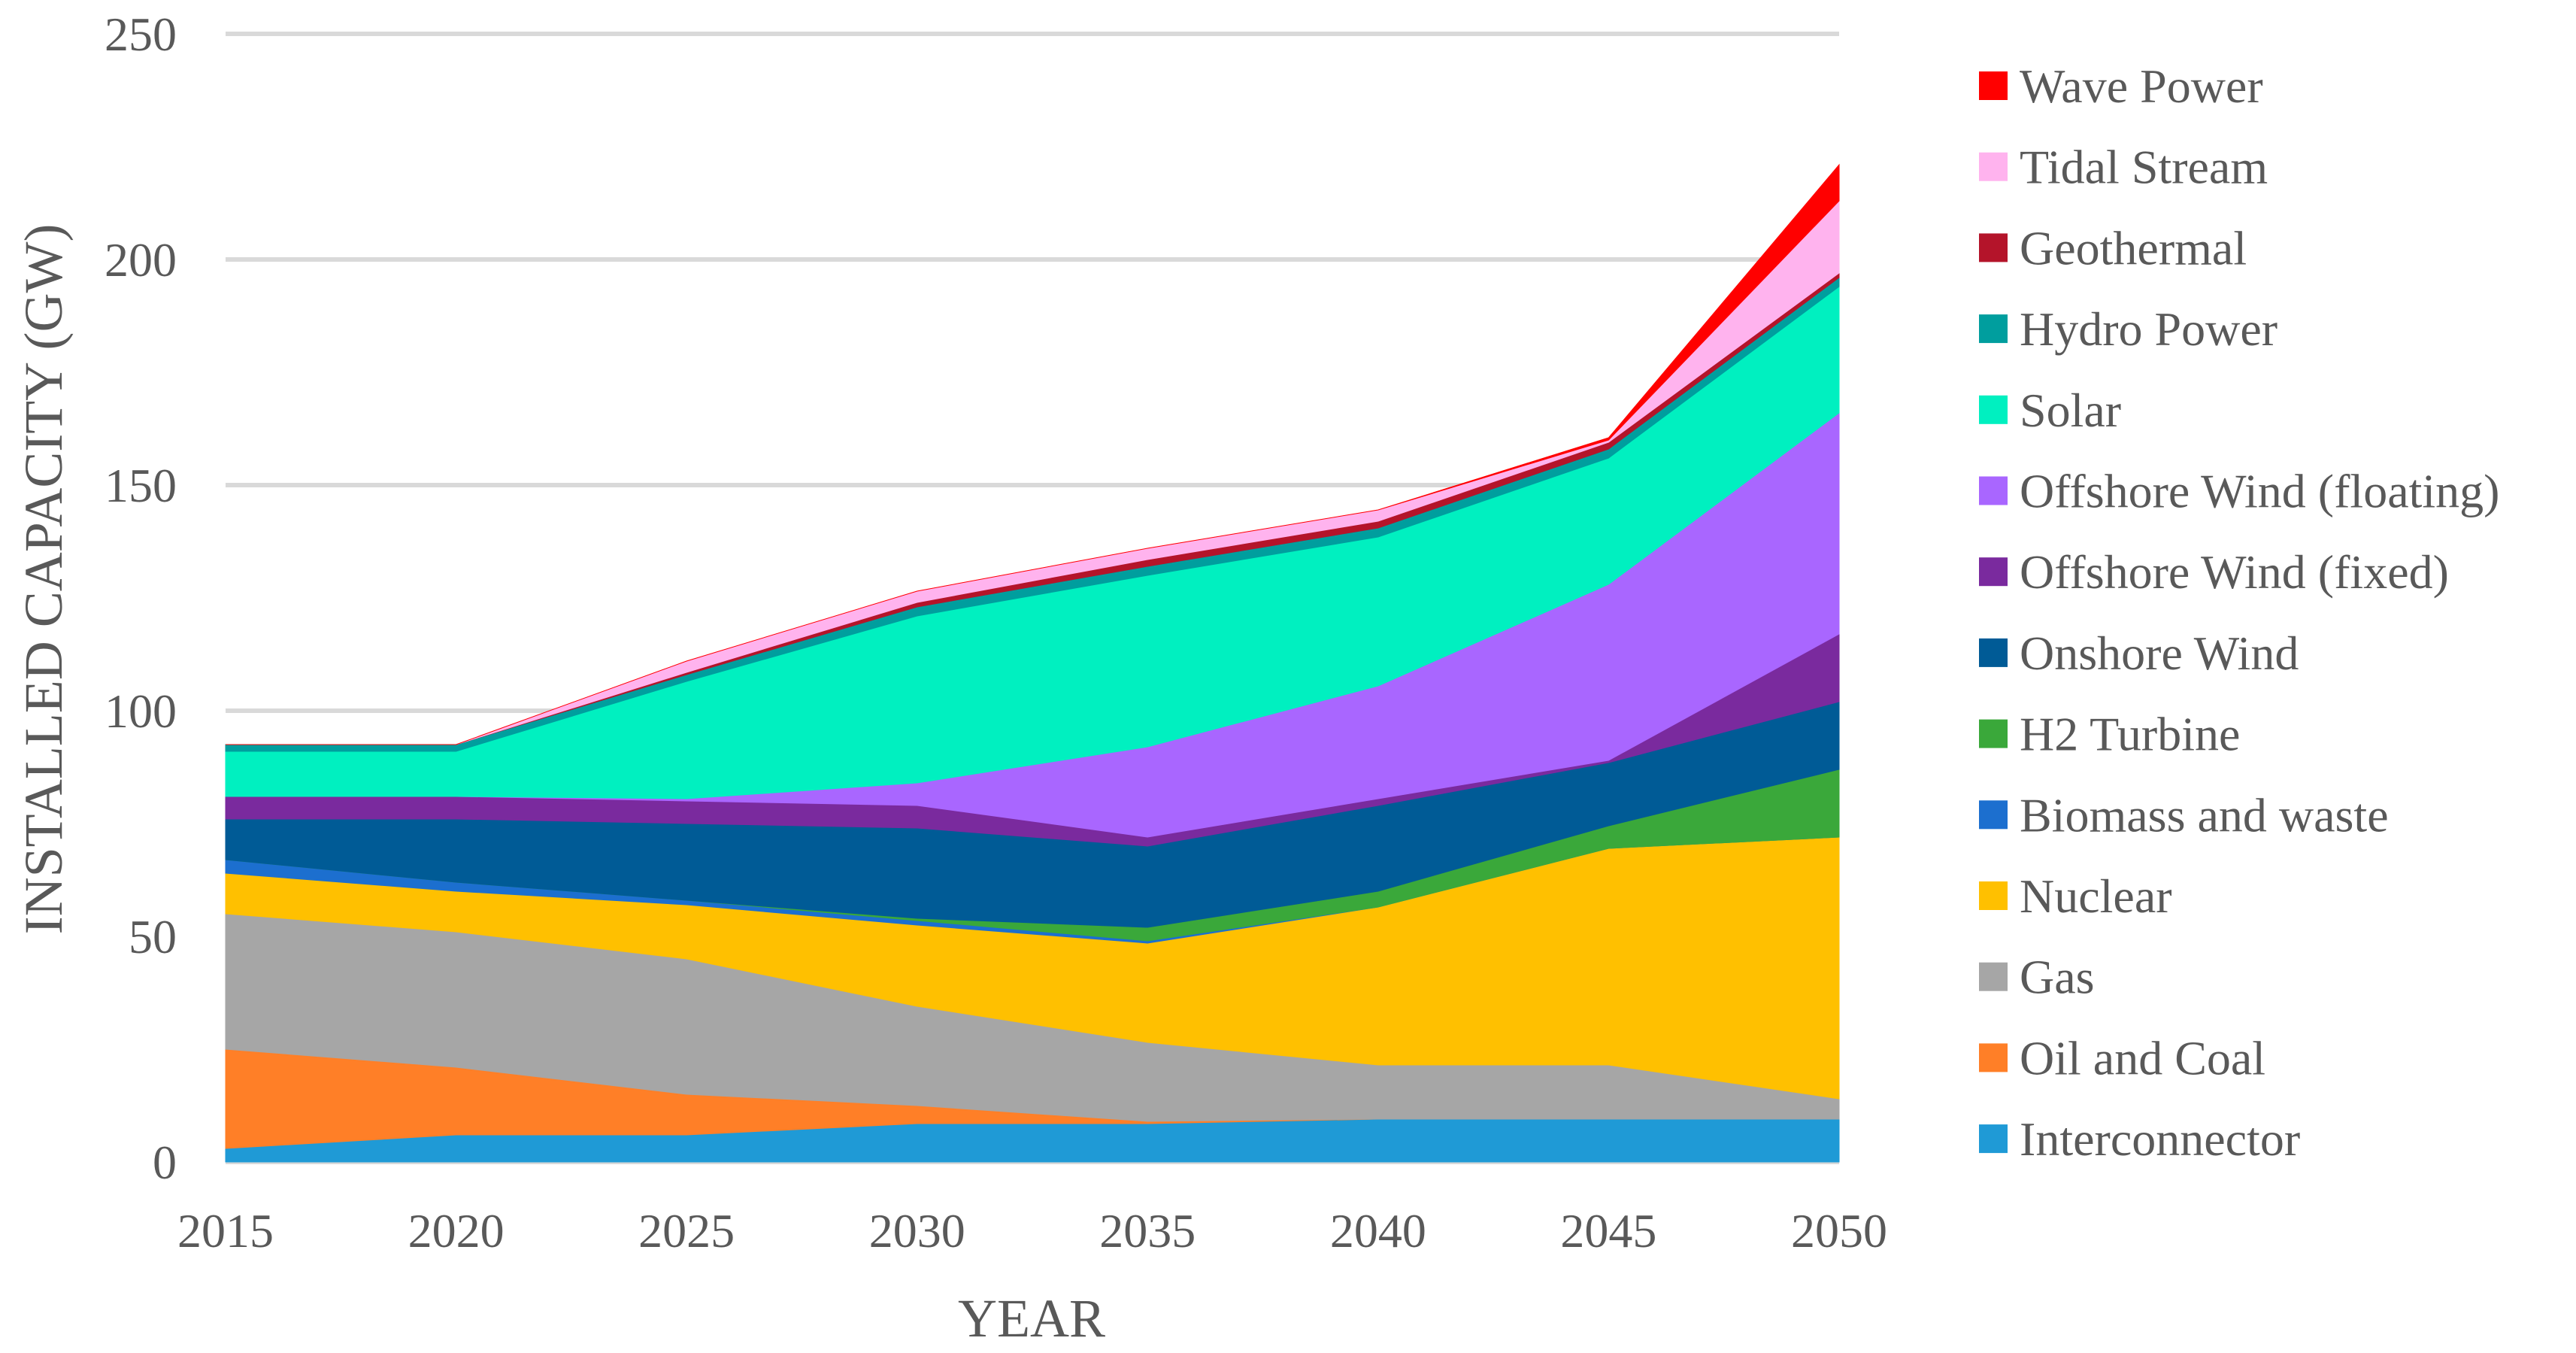 The image size is (2576, 1353). Describe the element at coordinates (1378, 1230) in the screenshot. I see `x-tick-label: 2040` at that location.